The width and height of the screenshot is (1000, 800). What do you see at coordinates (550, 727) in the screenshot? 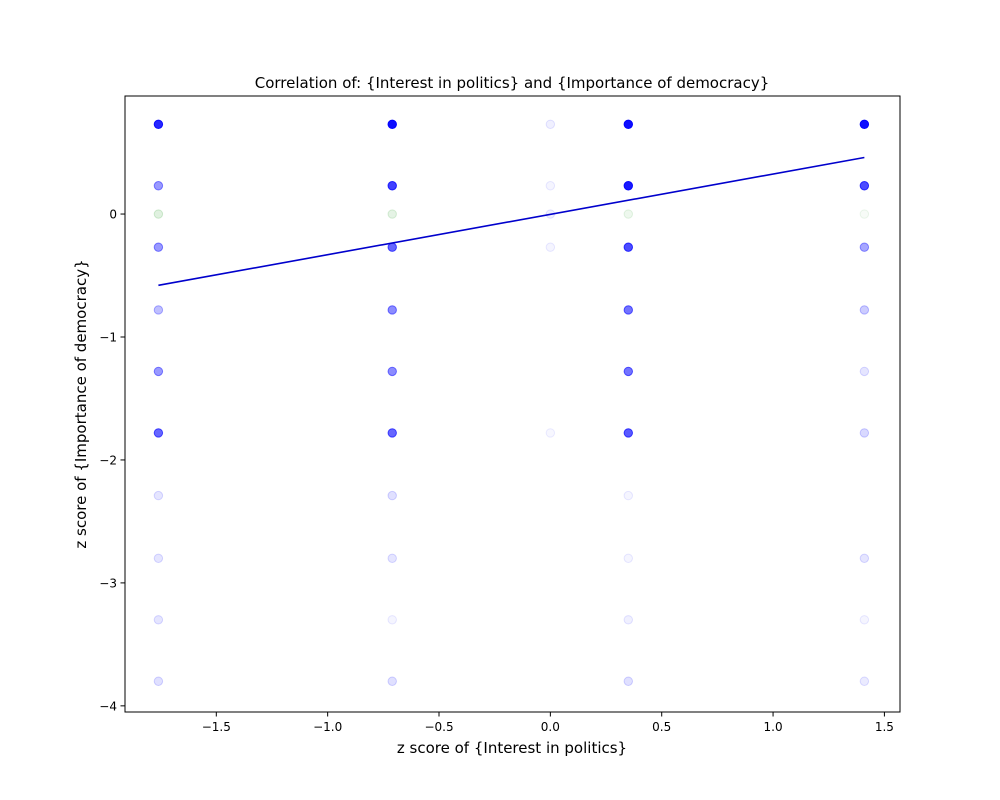
I see `x-tick-label: 0.0` at bounding box center [550, 727].